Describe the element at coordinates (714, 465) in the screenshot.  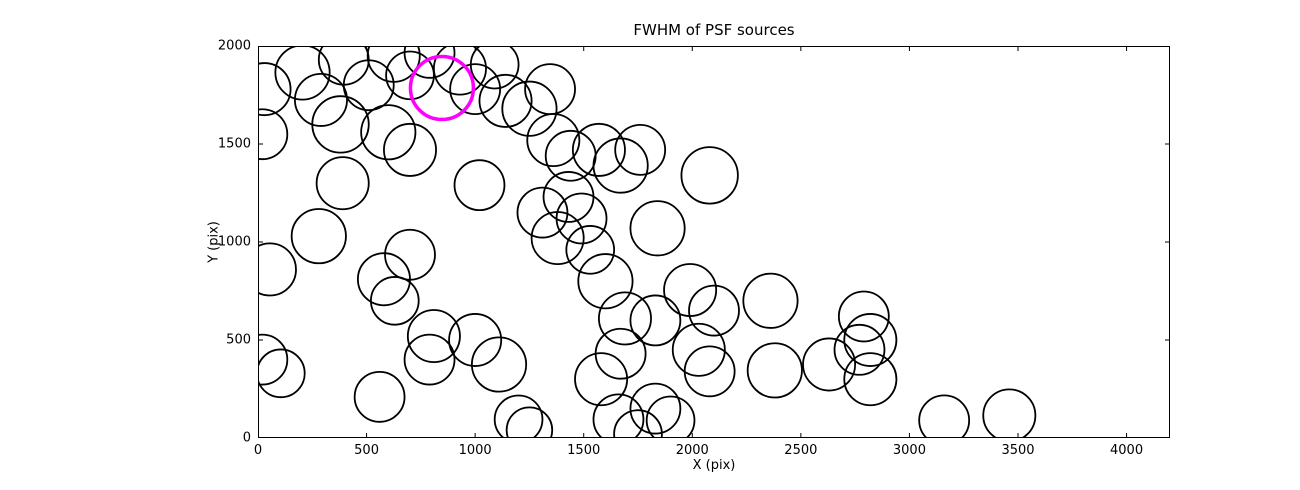
I see `x-axis-label: X (pix)` at that location.